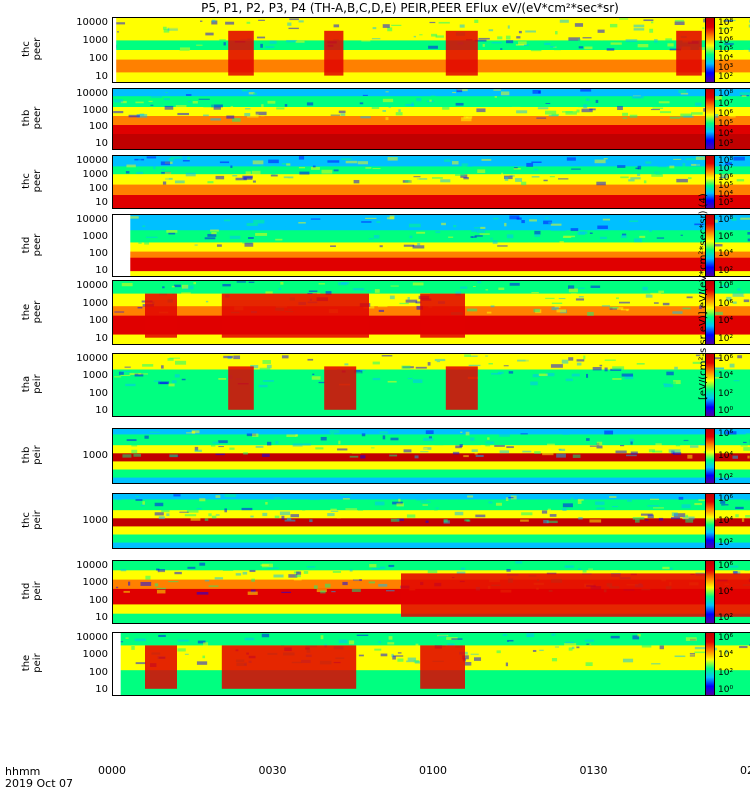  I want to click on panel-ylabel: thc peer, so click(32, 49).